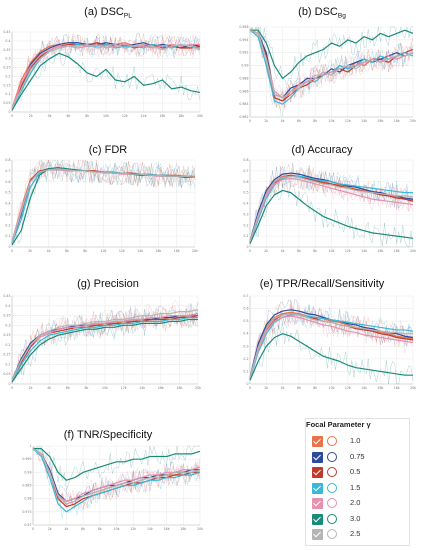 This screenshot has width=435, height=550. What do you see at coordinates (359, 536) in the screenshot?
I see `legend-item: 2.5` at bounding box center [359, 536].